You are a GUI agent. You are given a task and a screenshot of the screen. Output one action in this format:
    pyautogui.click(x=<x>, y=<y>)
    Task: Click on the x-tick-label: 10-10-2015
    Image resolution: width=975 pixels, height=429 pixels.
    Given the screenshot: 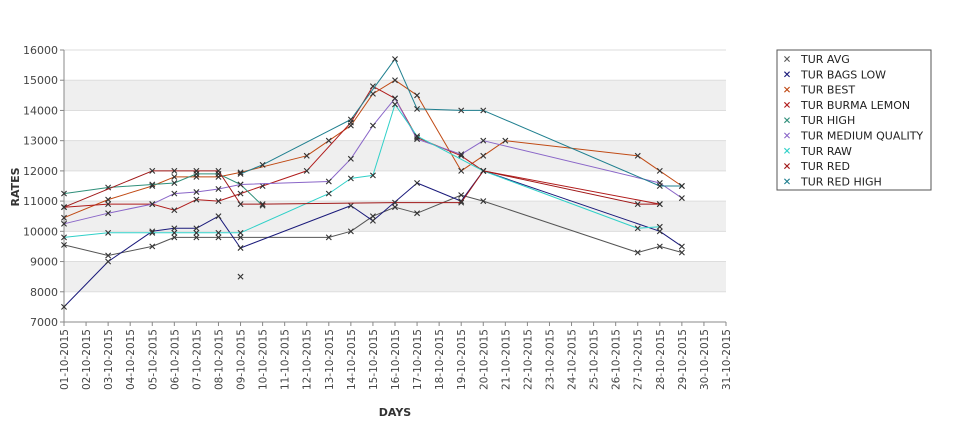 What is the action you would take?
    pyautogui.click(x=264, y=359)
    